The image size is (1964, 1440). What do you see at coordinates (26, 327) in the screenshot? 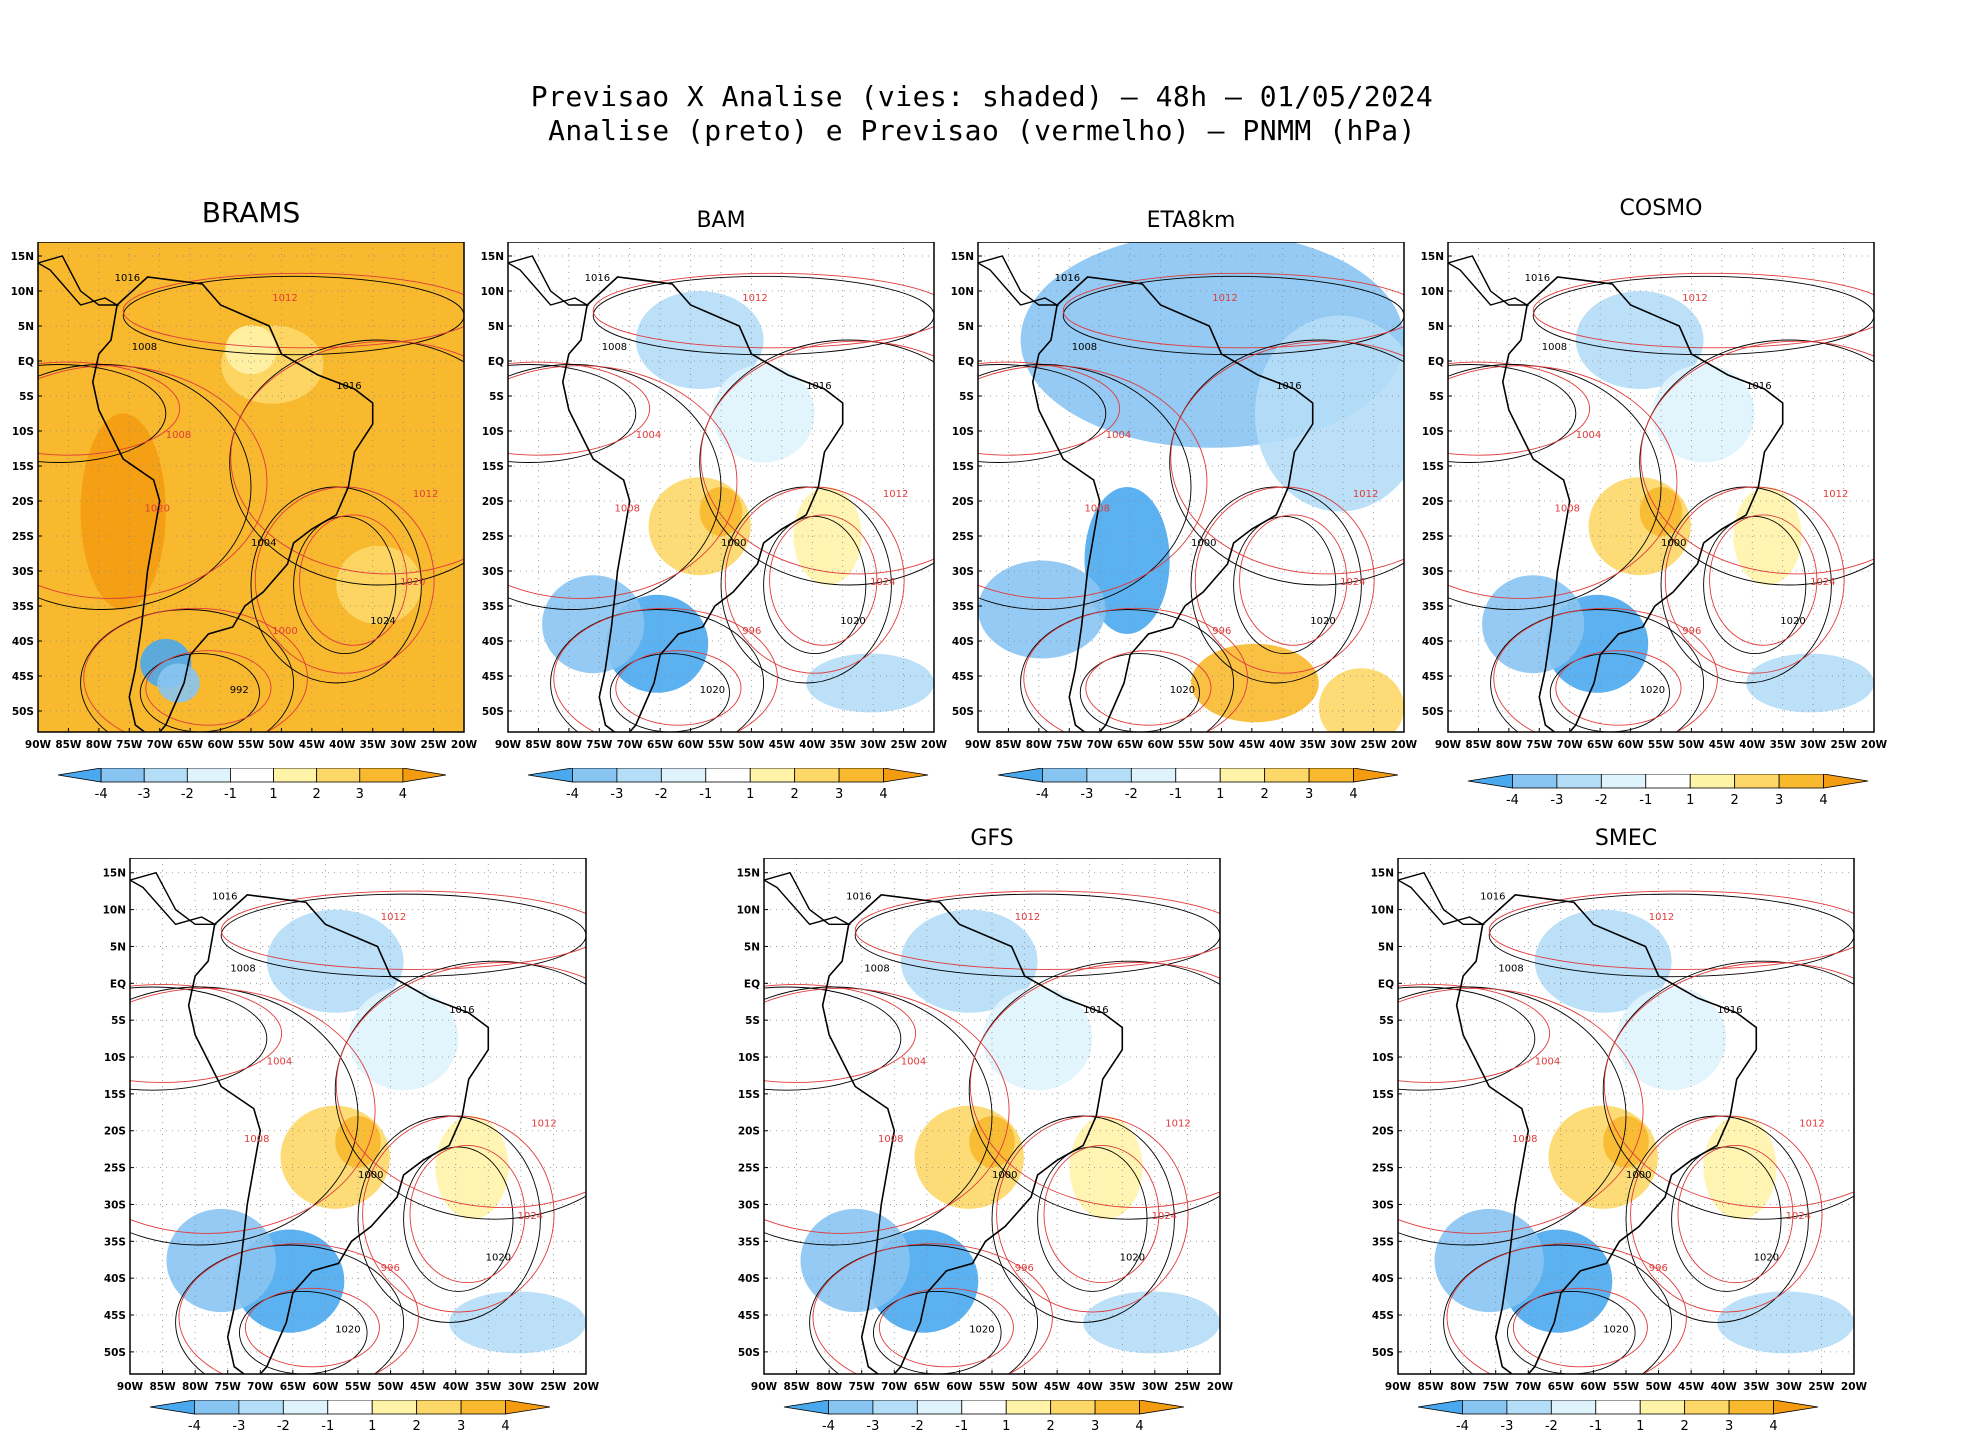
I see `lat-tick-label: 5N` at bounding box center [26, 327].